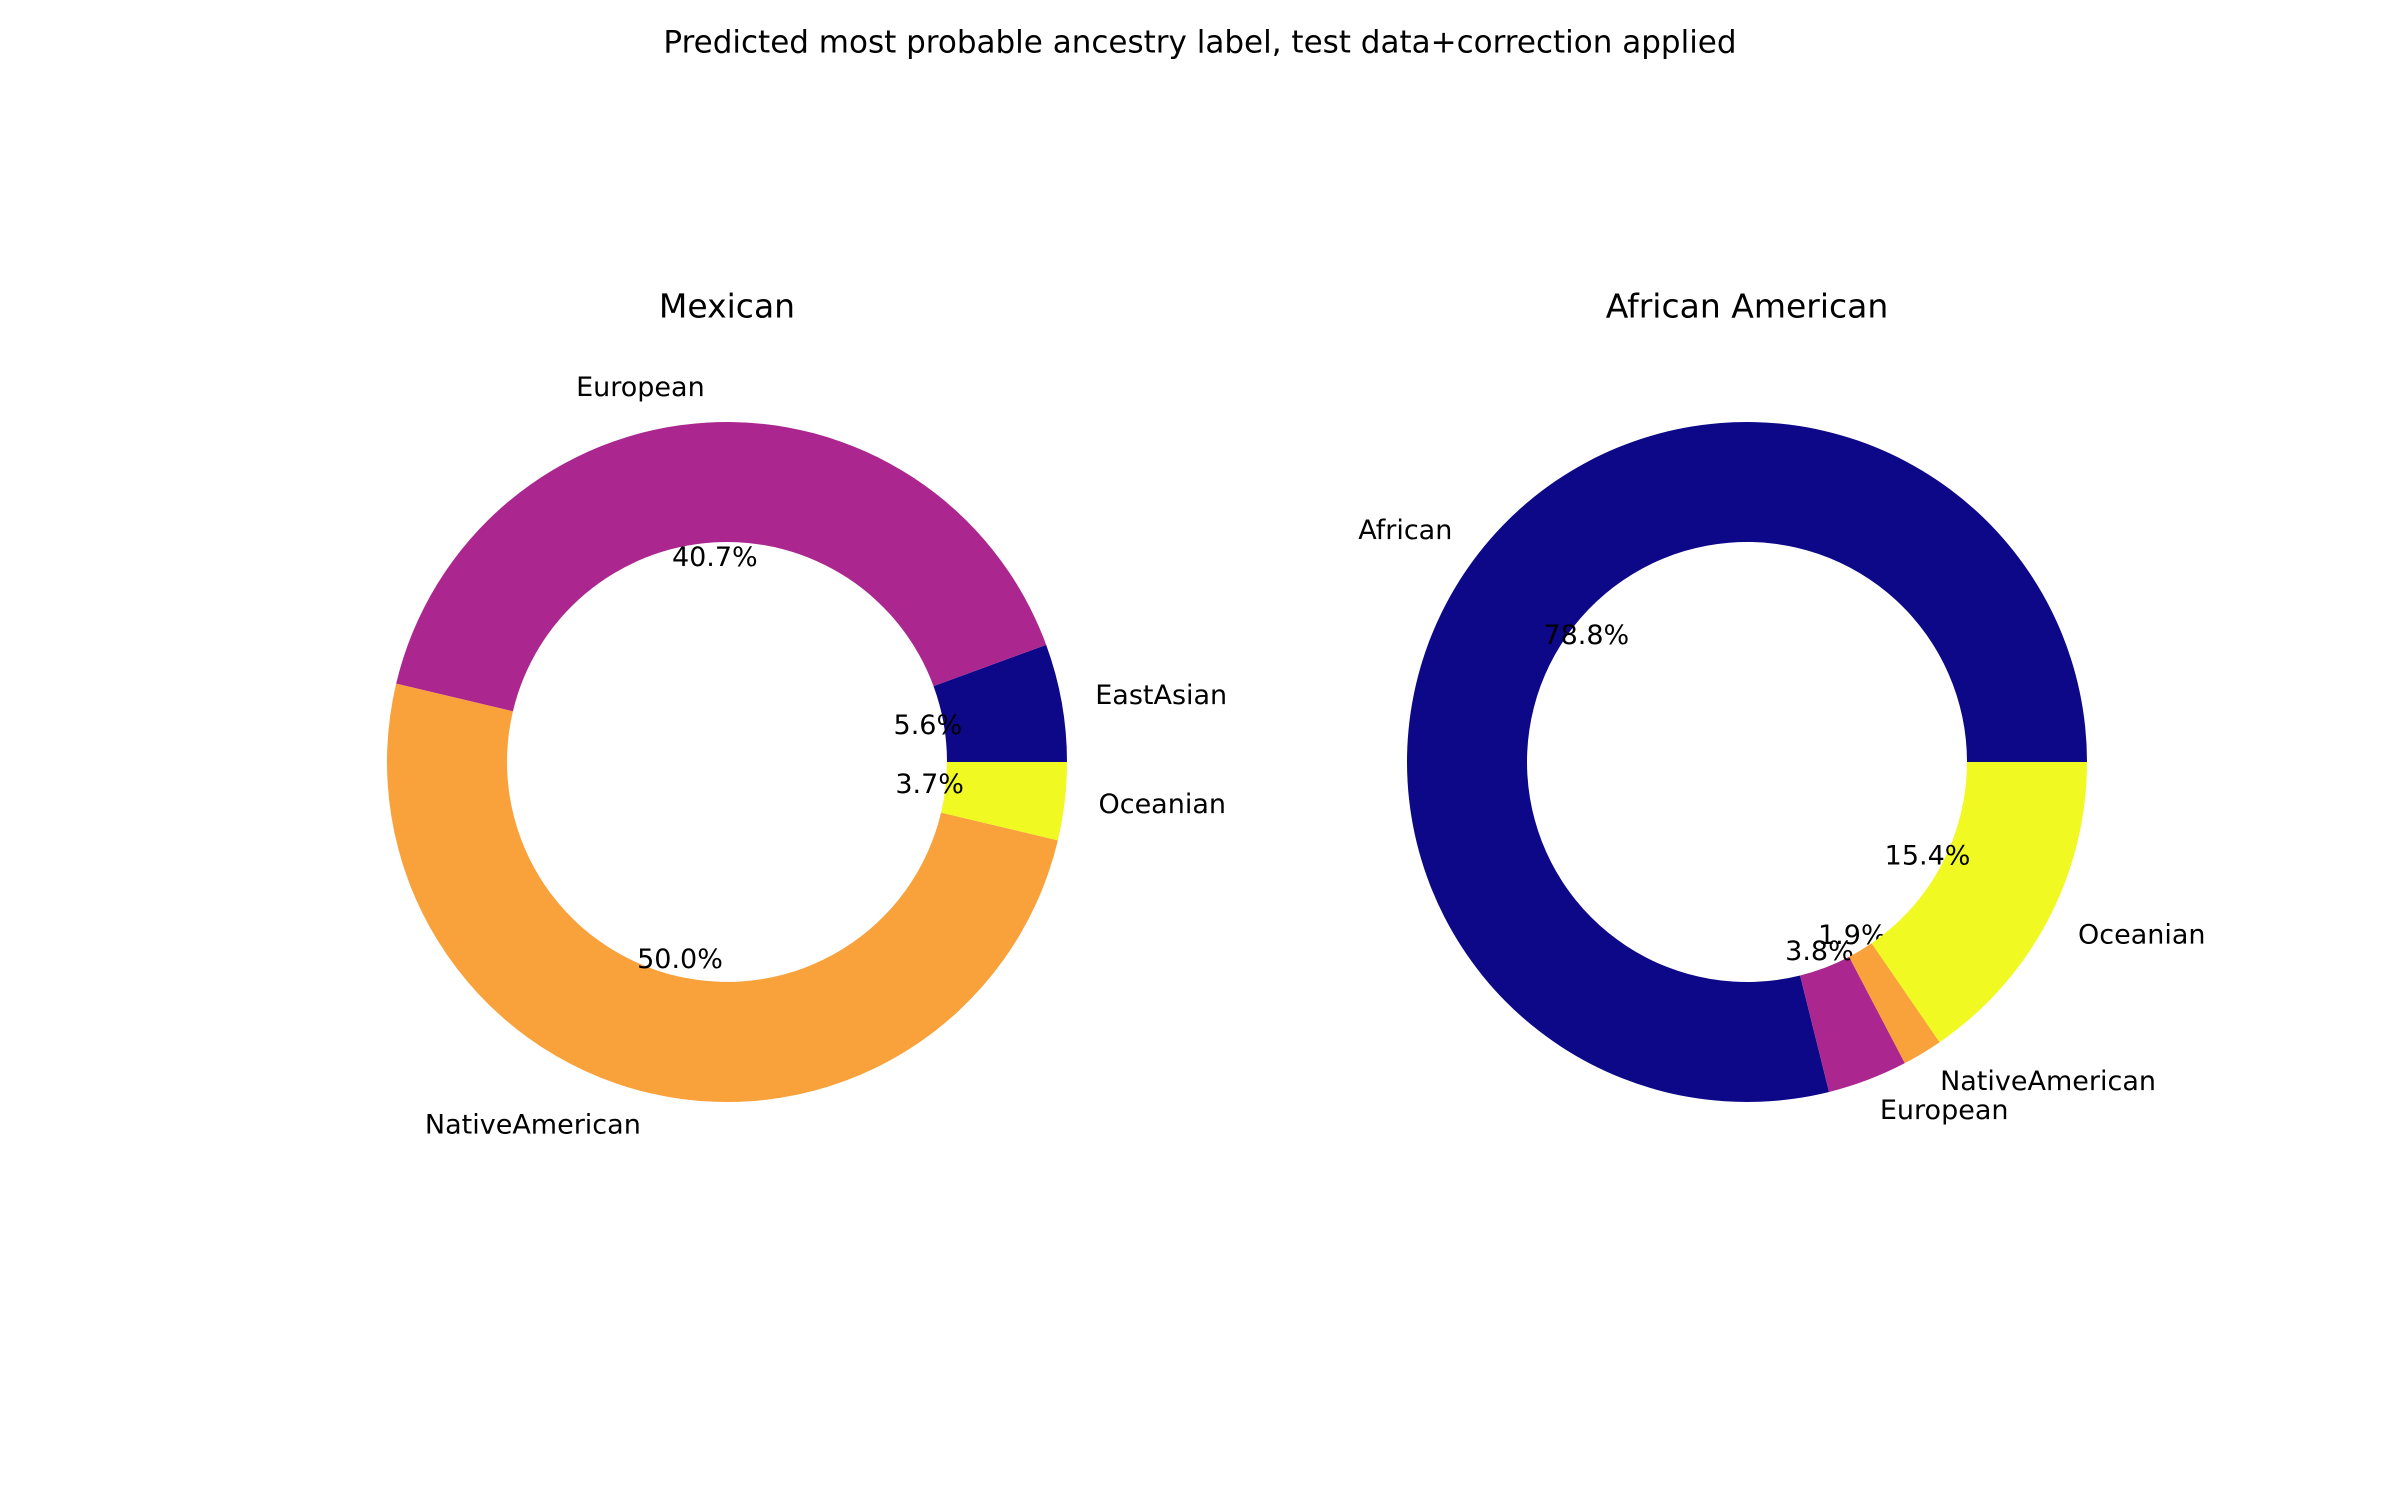 This screenshot has width=2400, height=1500. What do you see at coordinates (1747, 762) in the screenshot?
I see `slice-african` at bounding box center [1747, 762].